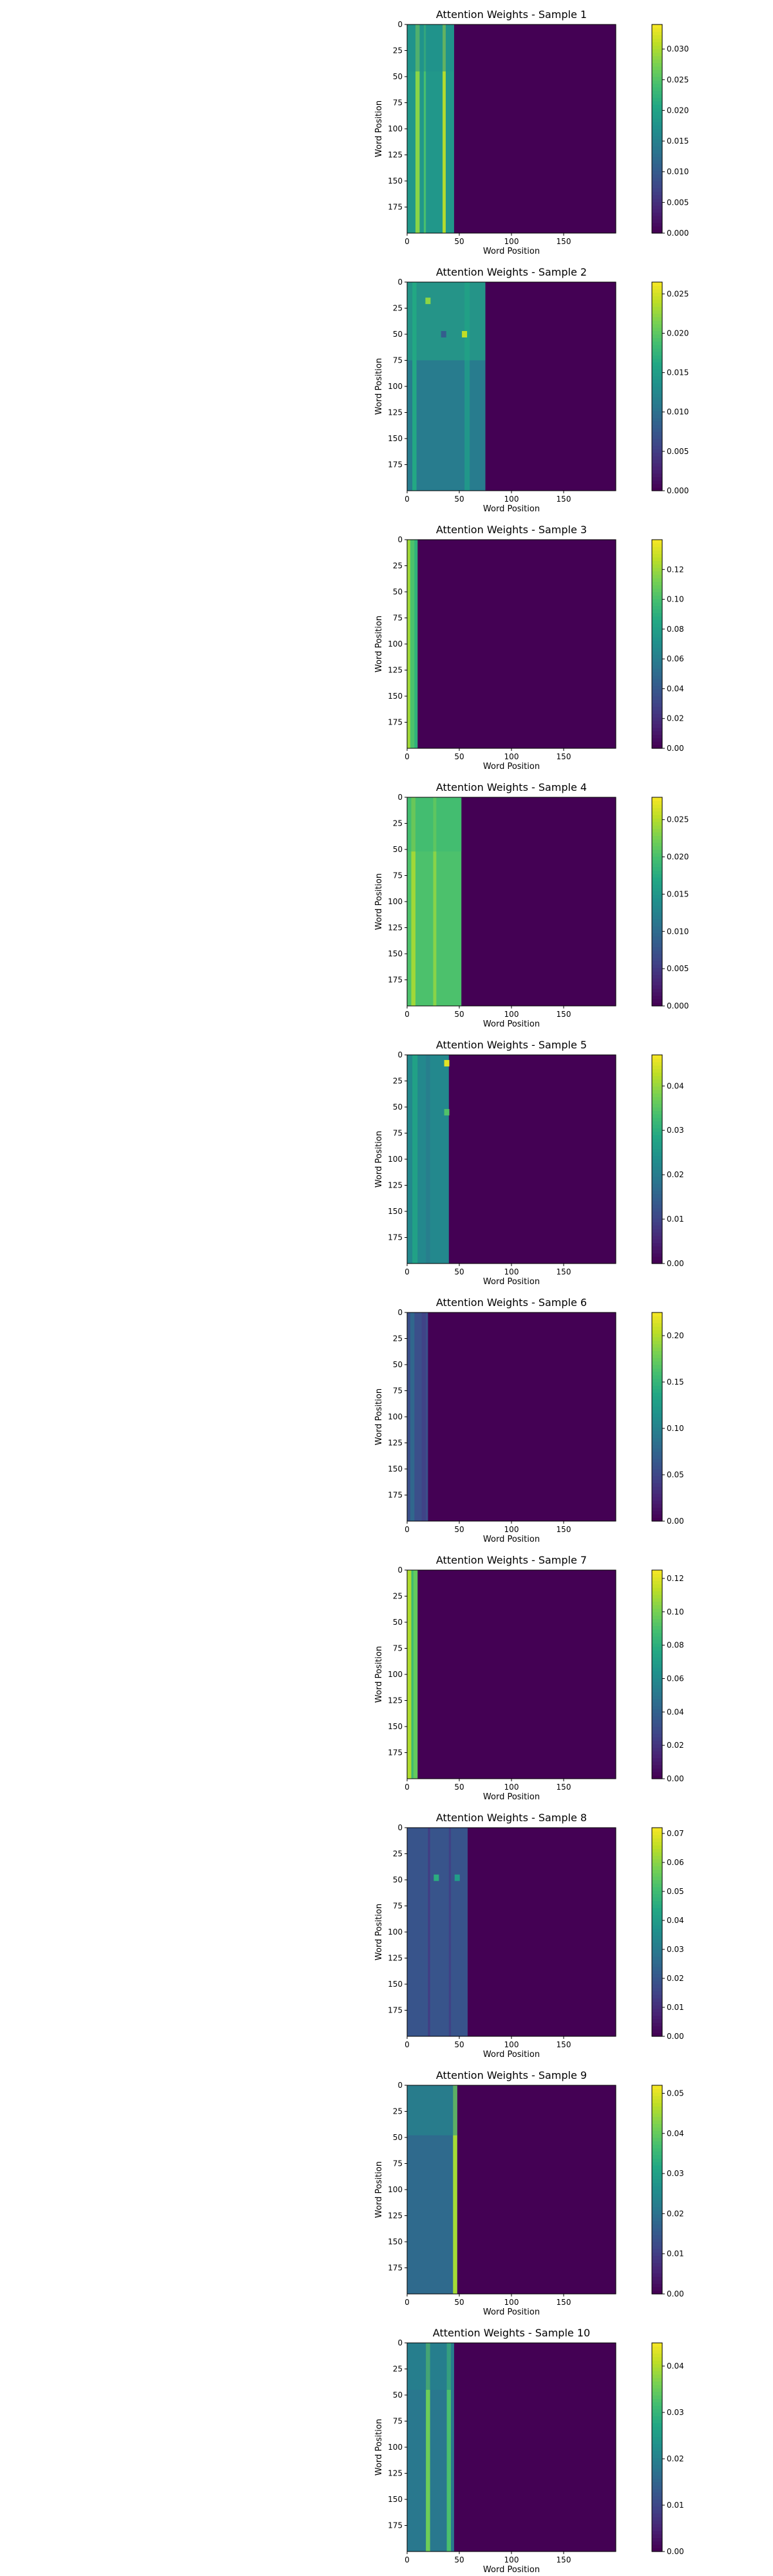  What do you see at coordinates (379, 386) in the screenshot?
I see `y-axis-label: Word Position` at bounding box center [379, 386].